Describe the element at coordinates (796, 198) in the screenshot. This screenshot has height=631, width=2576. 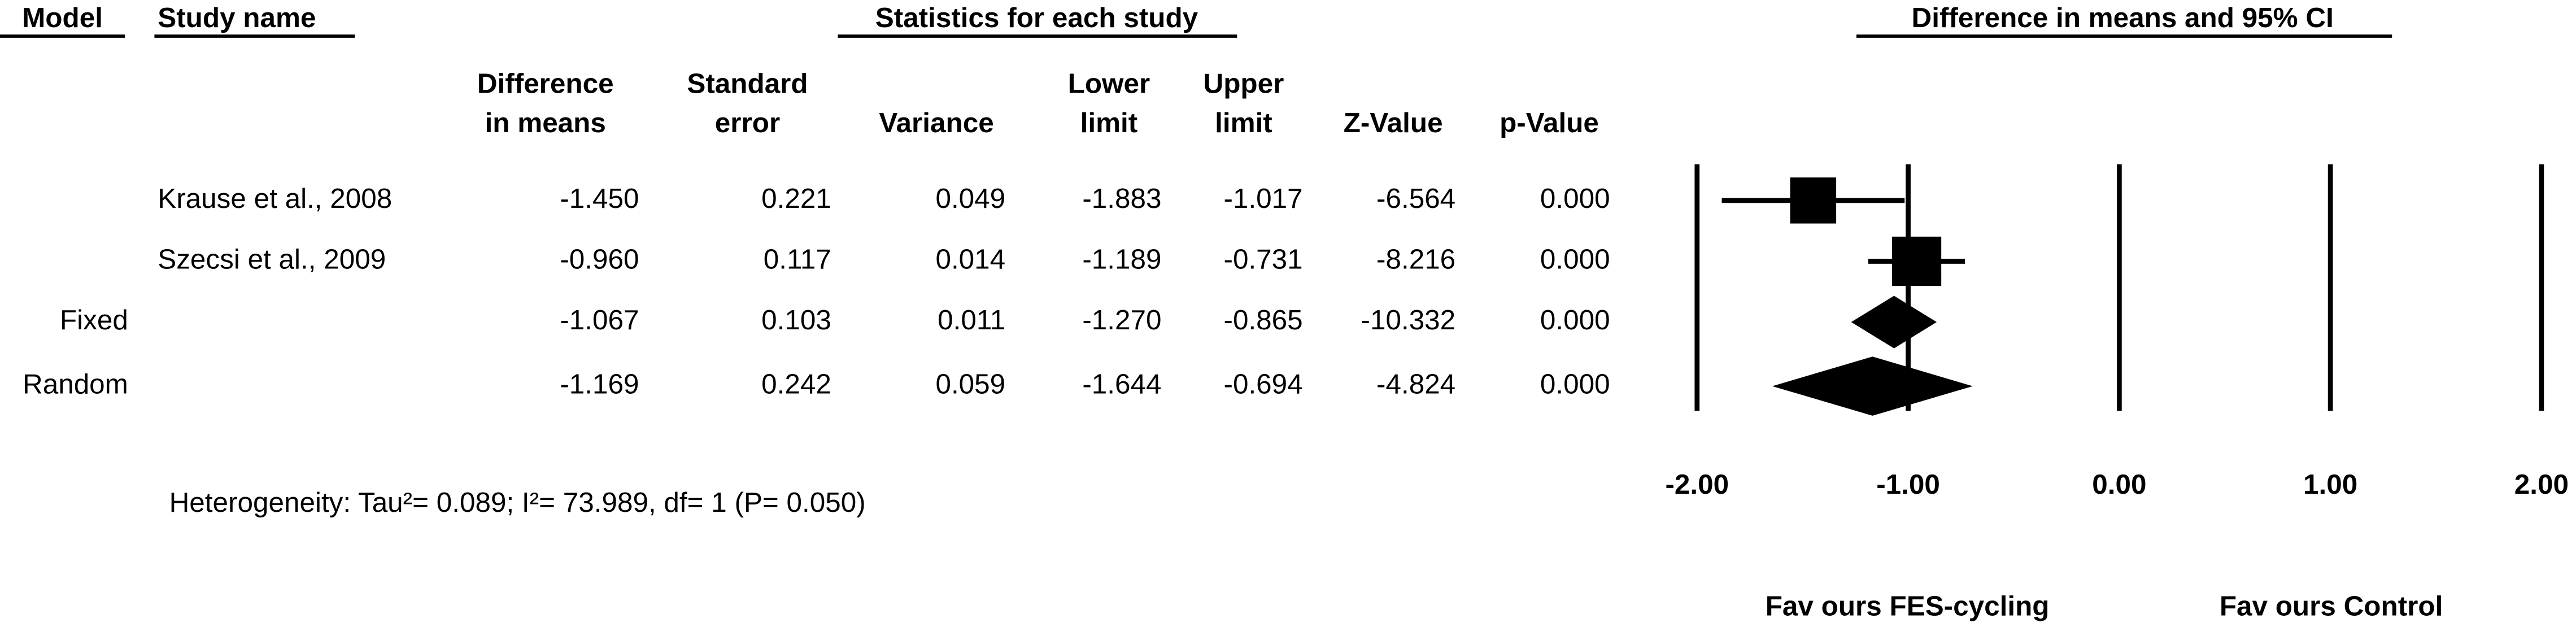
I see `table-value: 0.221` at that location.